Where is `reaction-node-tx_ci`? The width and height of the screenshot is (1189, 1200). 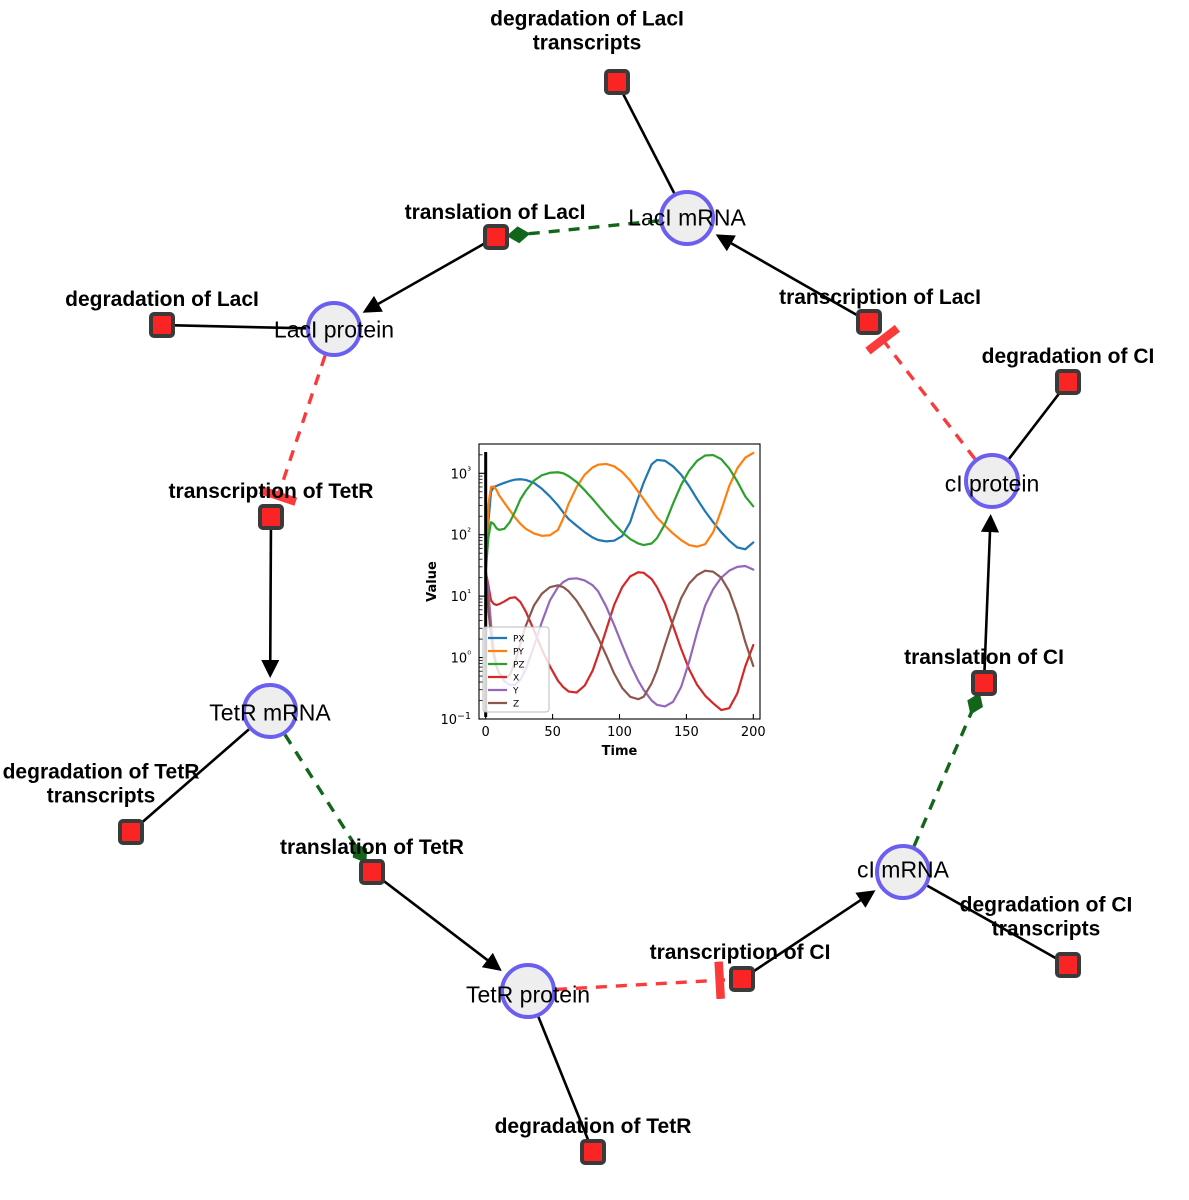 reaction-node-tx_ci is located at coordinates (742, 979).